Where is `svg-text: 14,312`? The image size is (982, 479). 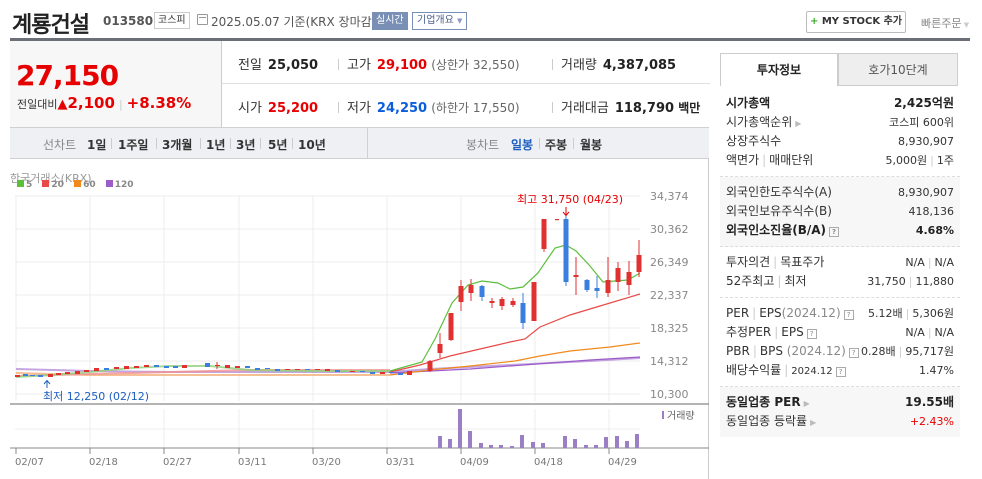 svg-text: 14,312 is located at coordinates (669, 361).